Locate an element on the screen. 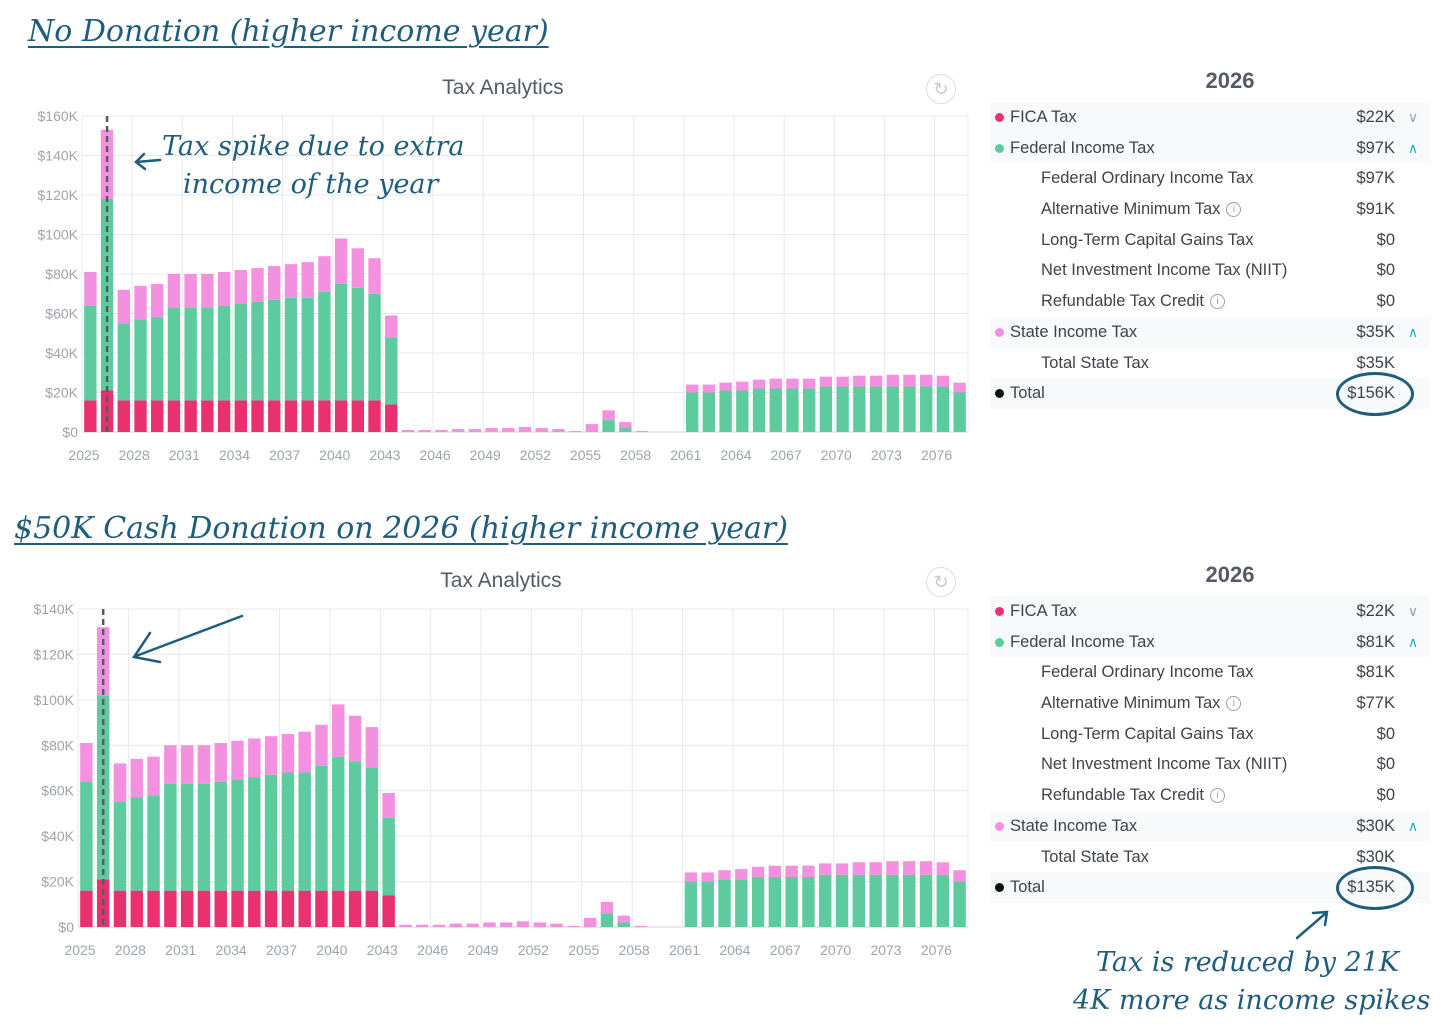 This screenshot has width=1456, height=1035. bar-federal-income-tax-2033 is located at coordinates (220, 836).